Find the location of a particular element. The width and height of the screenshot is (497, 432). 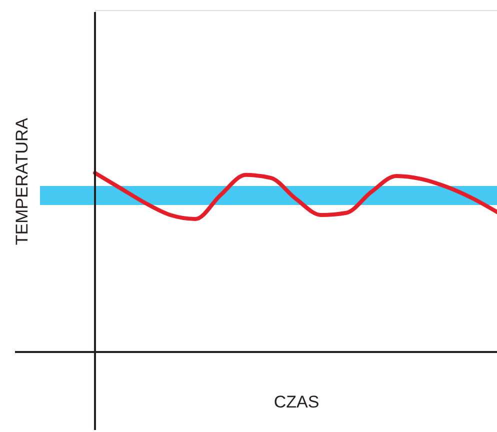

y-axis-title: TEMPERATURA is located at coordinates (22, 181).